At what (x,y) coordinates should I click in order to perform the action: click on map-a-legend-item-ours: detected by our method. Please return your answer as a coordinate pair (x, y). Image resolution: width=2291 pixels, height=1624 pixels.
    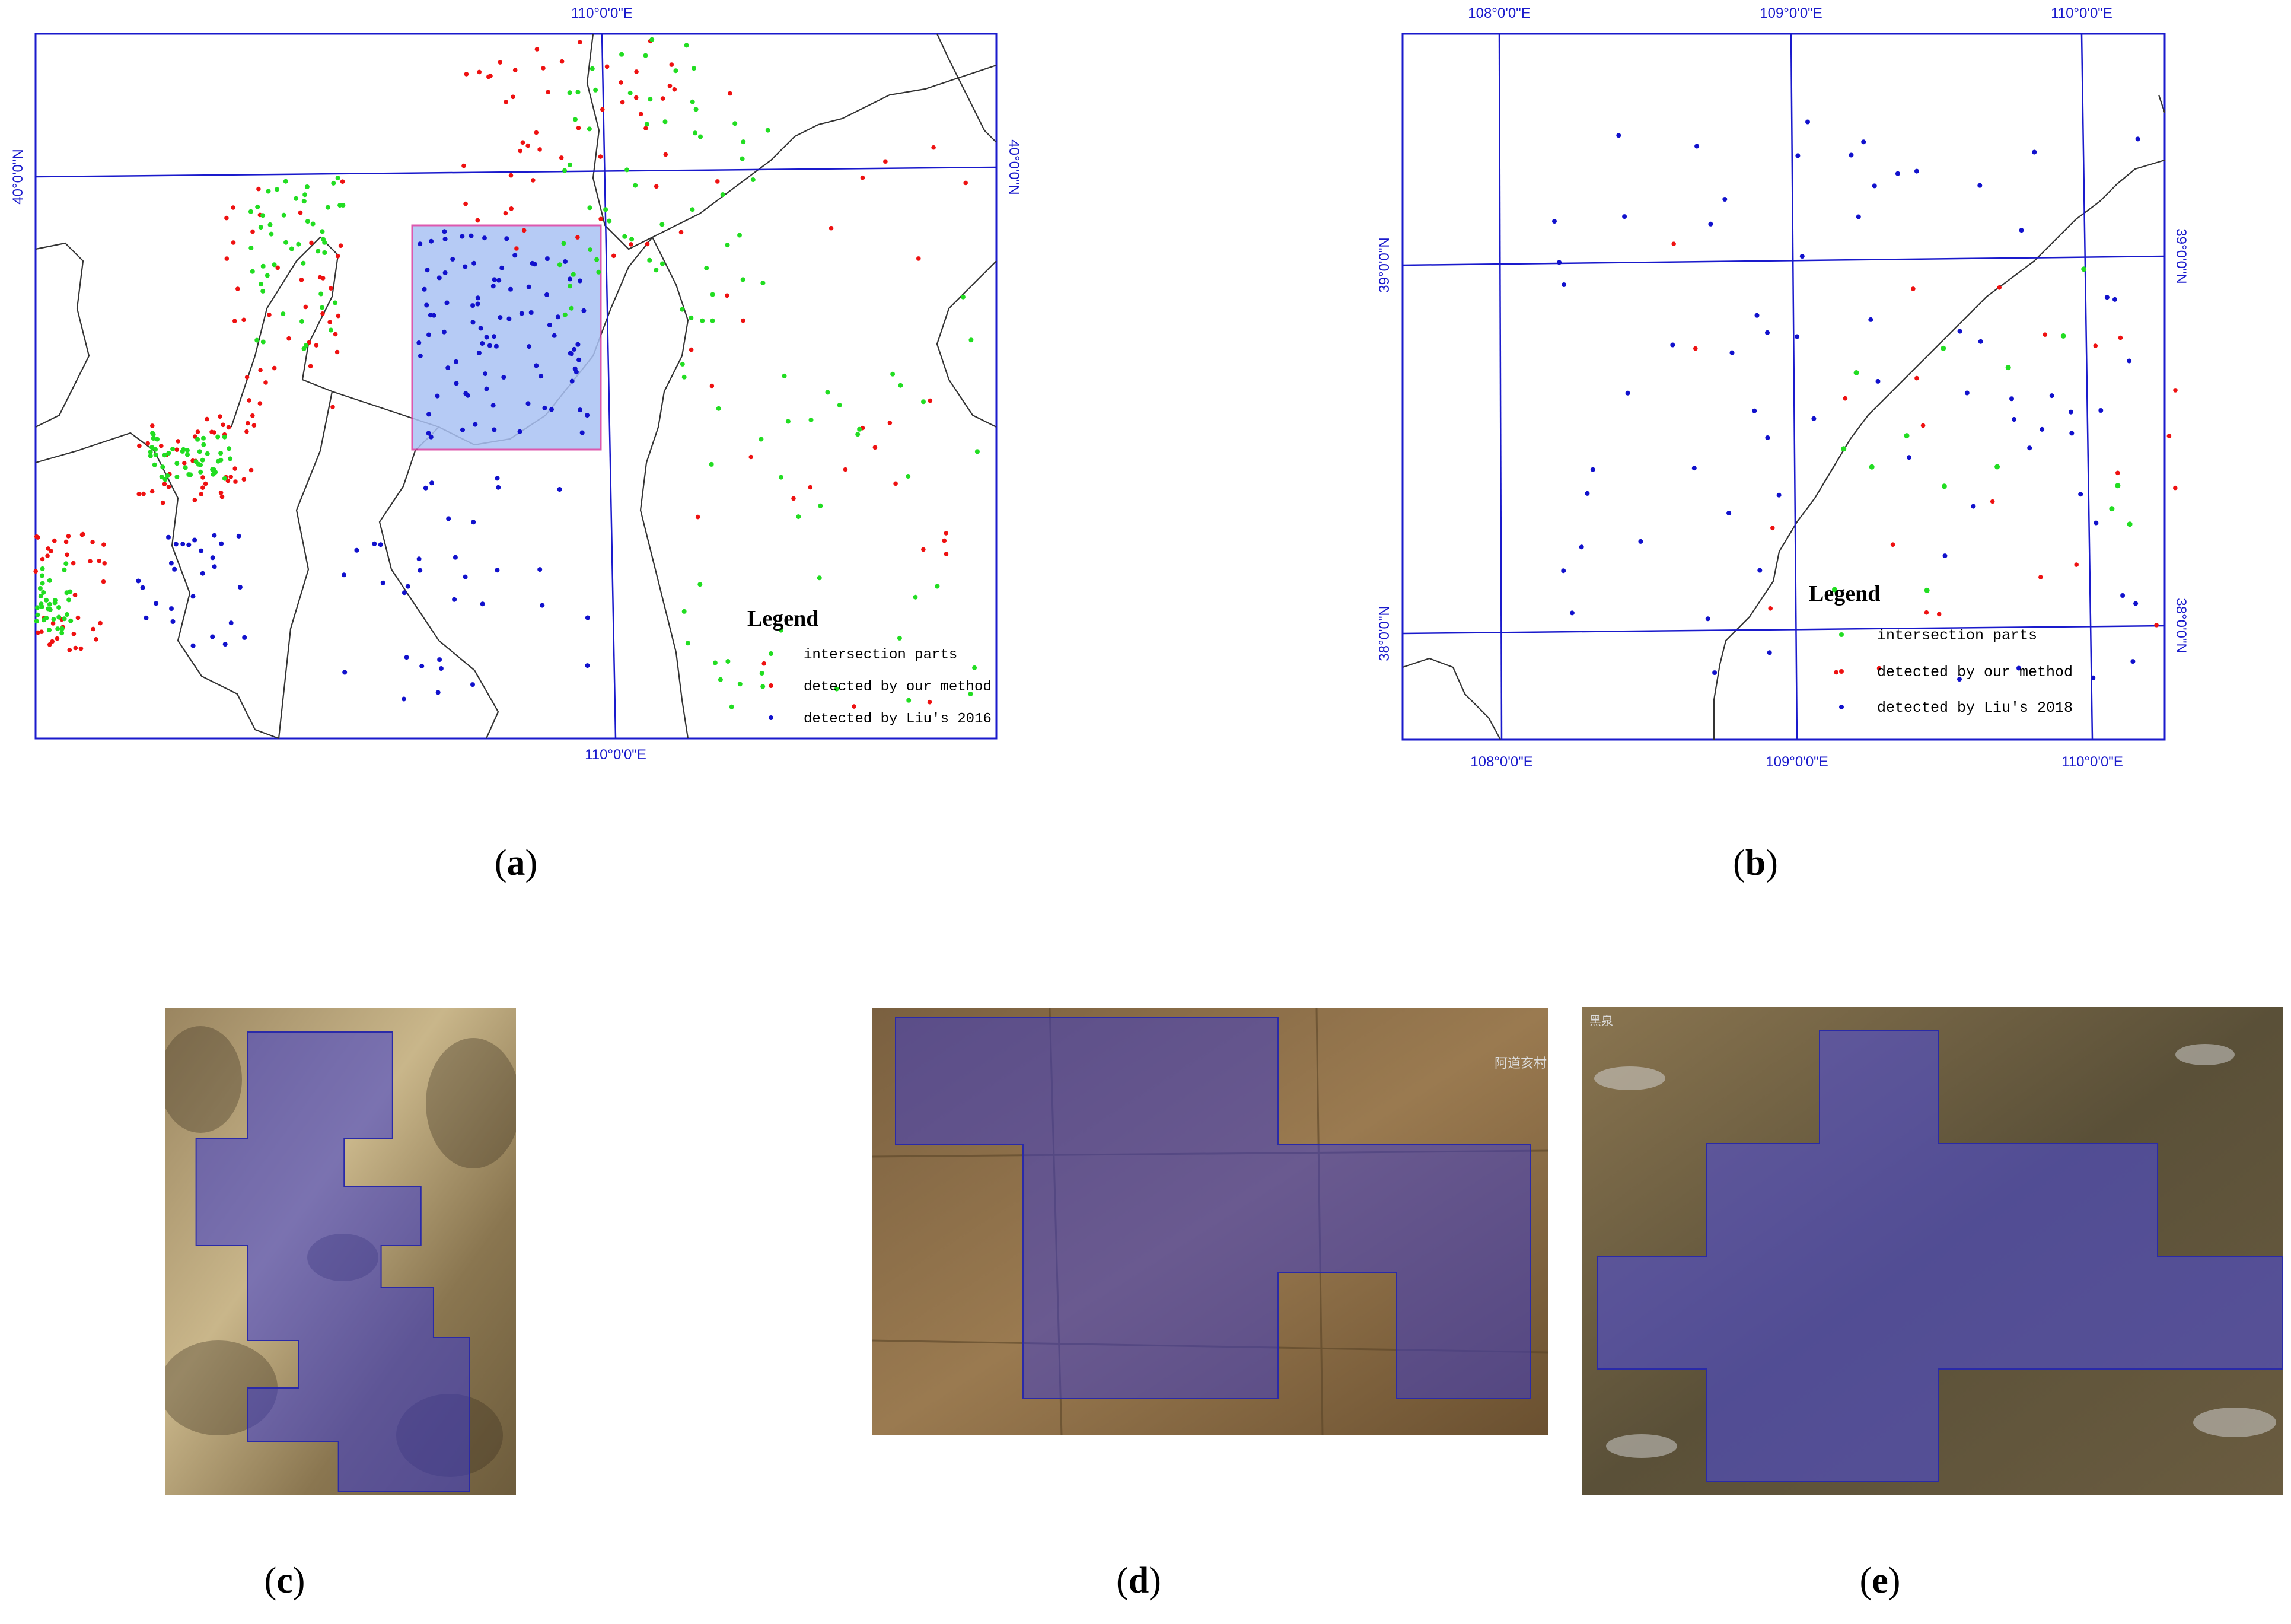
    Looking at the image, I should click on (898, 687).